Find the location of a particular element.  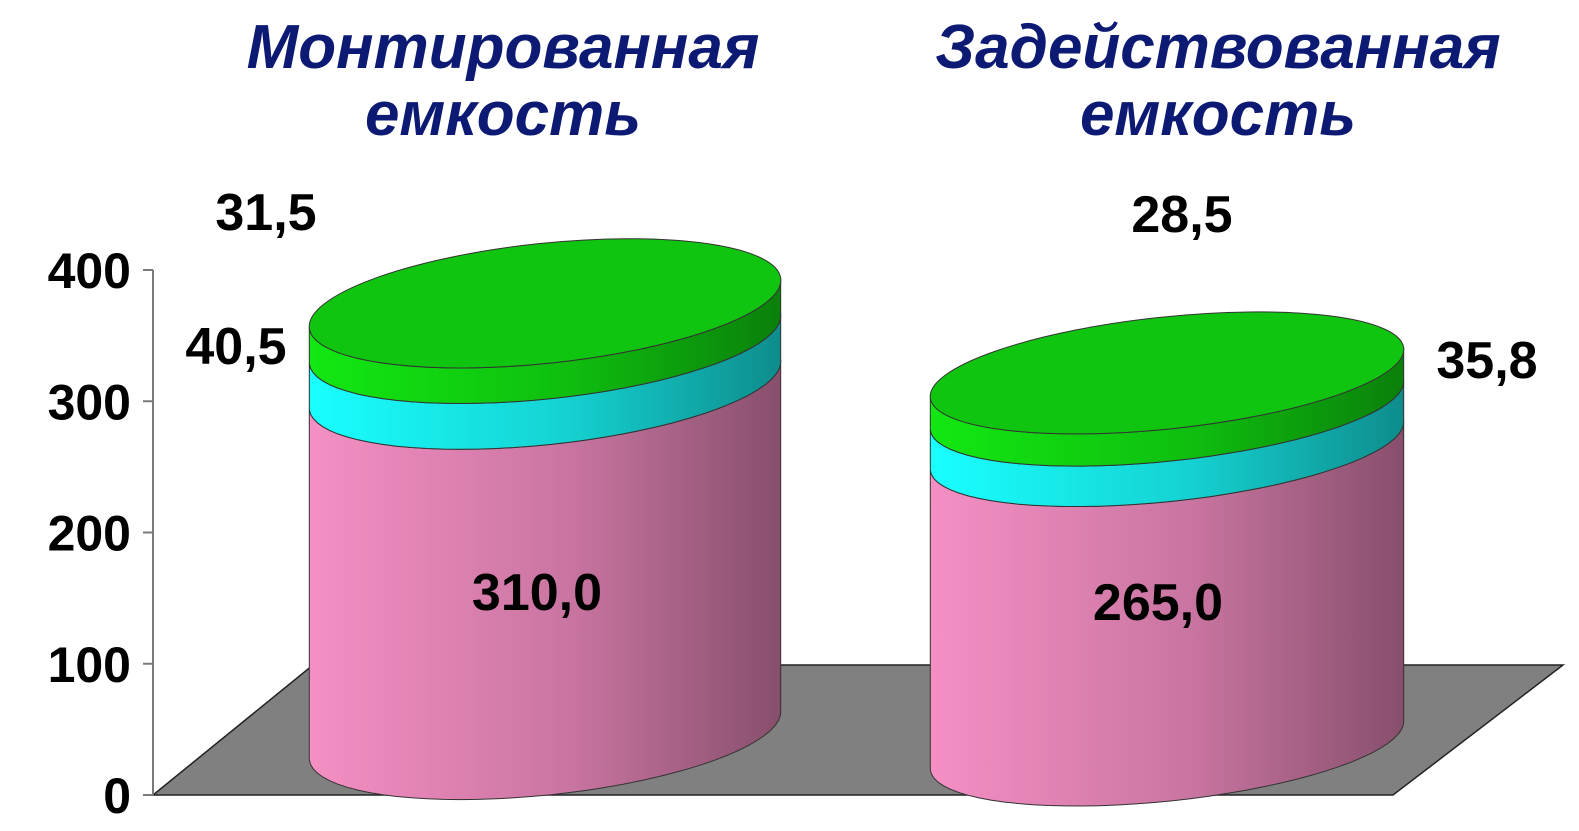

category-title-2-line-1: Задействованная is located at coordinates (1217, 47).